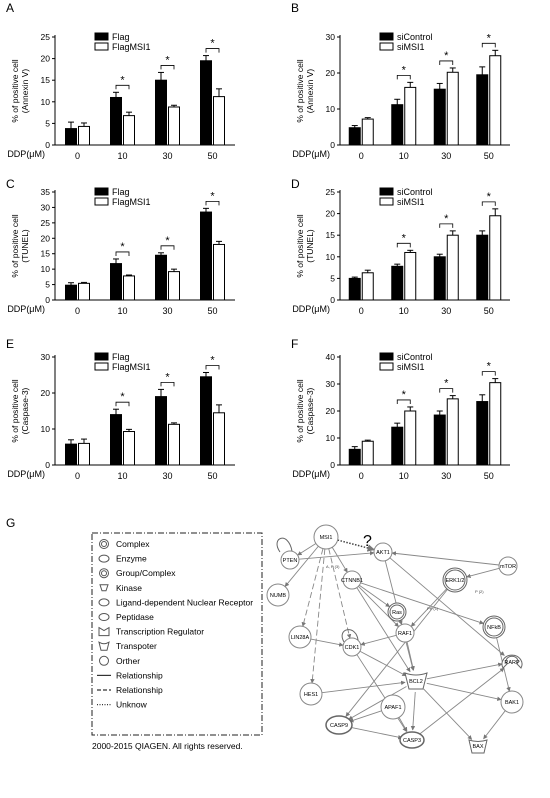 The width and height of the screenshot is (550, 798). Describe the element at coordinates (383, 553) in the screenshot. I see `node-label: AKT1` at that location.